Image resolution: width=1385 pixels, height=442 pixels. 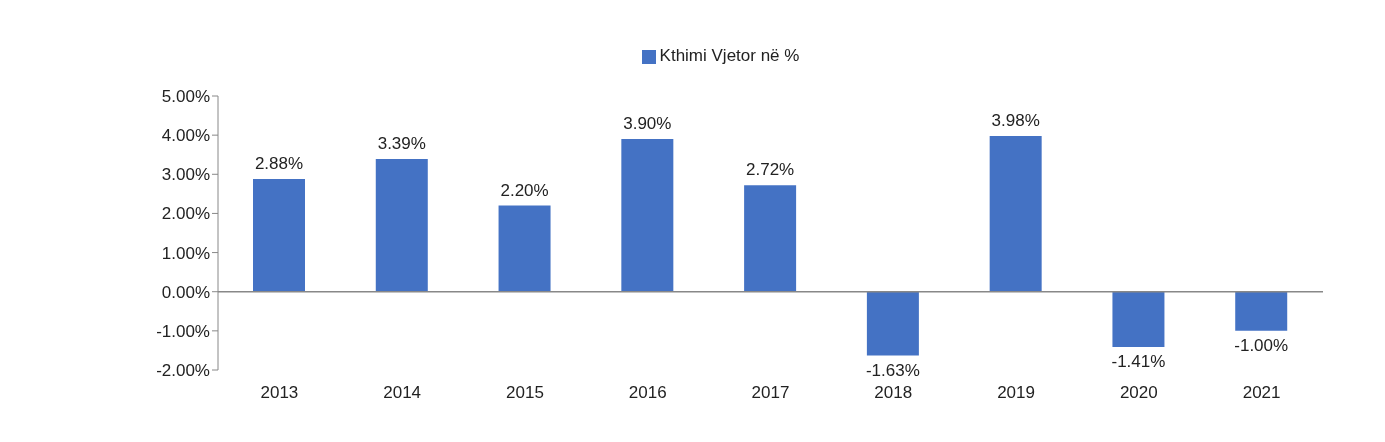 I want to click on x-tick-label: 2017, so click(x=770, y=393).